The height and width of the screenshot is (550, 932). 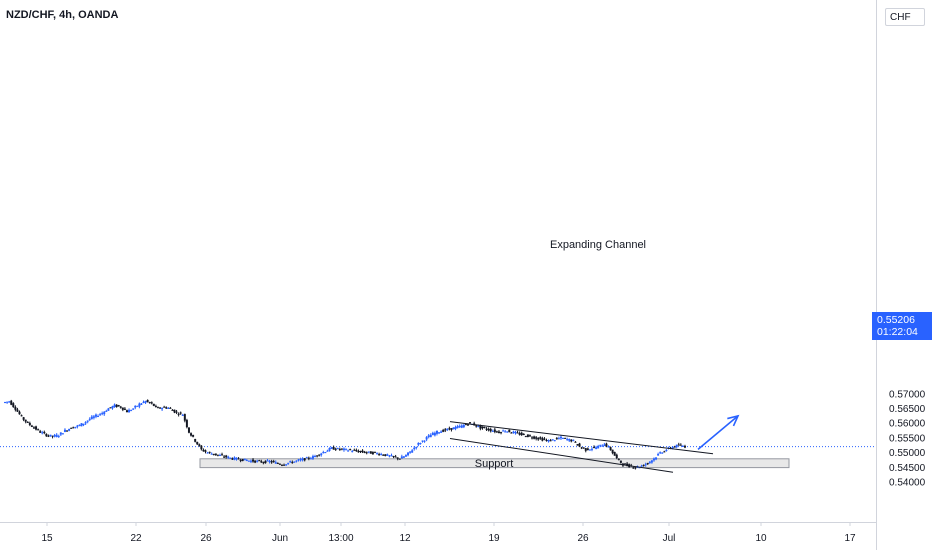 What do you see at coordinates (494, 463) in the screenshot?
I see `support-zone` at bounding box center [494, 463].